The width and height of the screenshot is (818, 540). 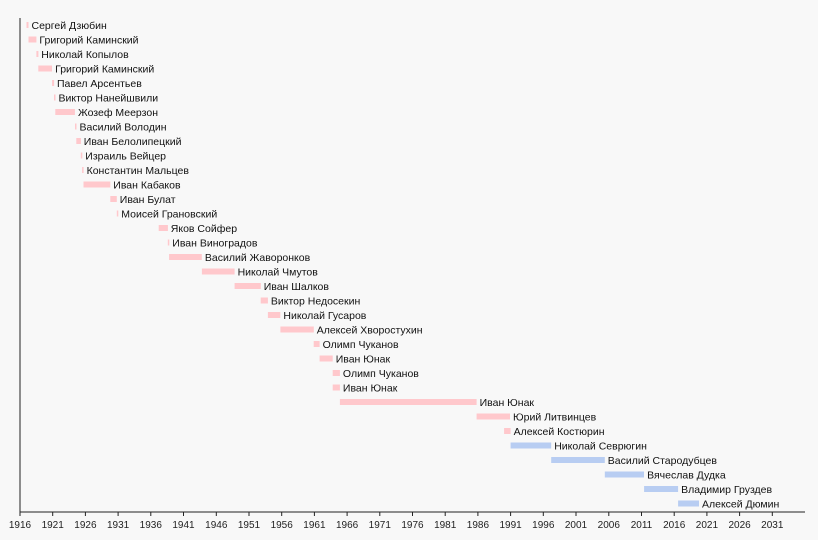 I want to click on x-tick-label: 1971, so click(x=380, y=525).